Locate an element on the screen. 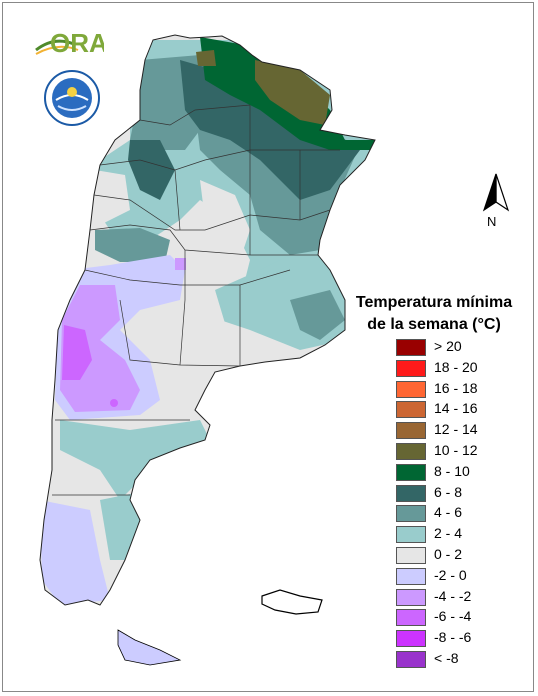  zone-2-4-south is located at coordinates (135, 460).